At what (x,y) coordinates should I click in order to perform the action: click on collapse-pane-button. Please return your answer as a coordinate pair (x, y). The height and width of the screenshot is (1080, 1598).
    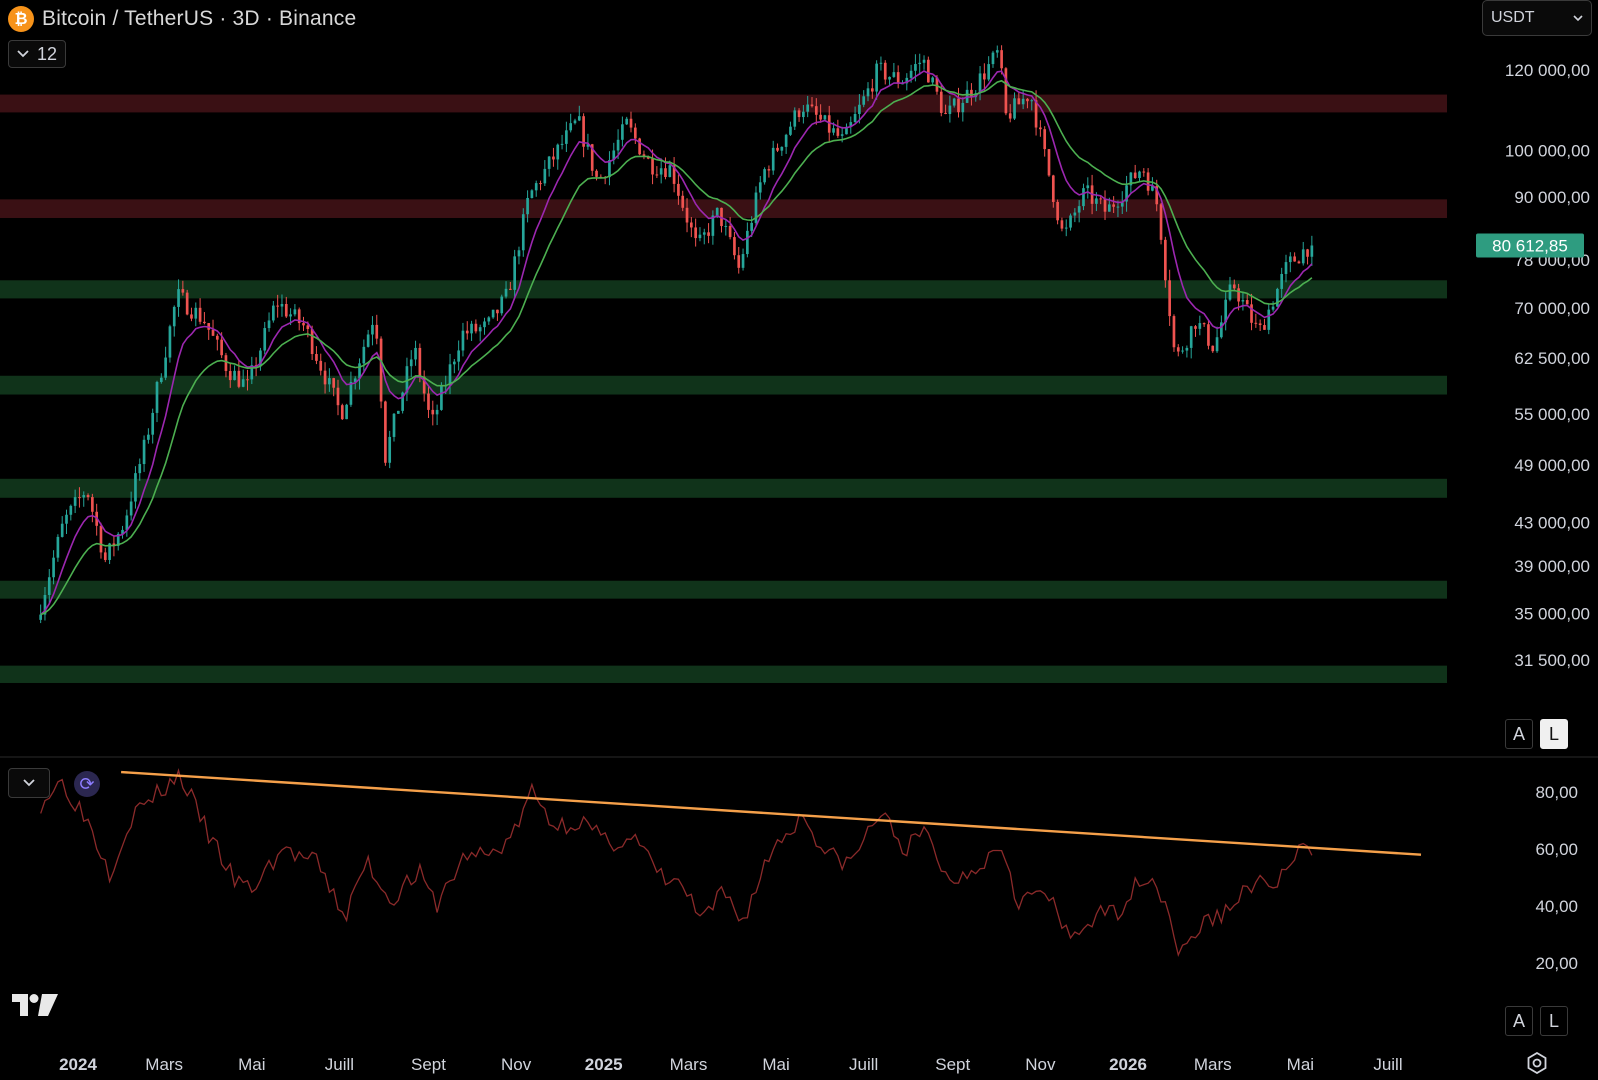
    Looking at the image, I should click on (29, 783).